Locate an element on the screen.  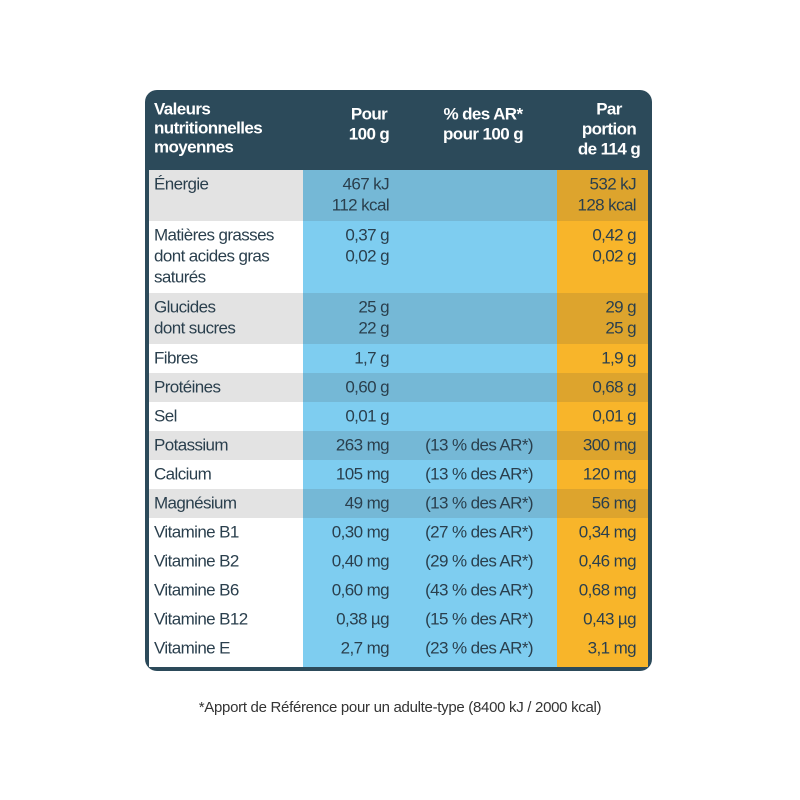
row-portion: 300 mg is located at coordinates (609, 444).